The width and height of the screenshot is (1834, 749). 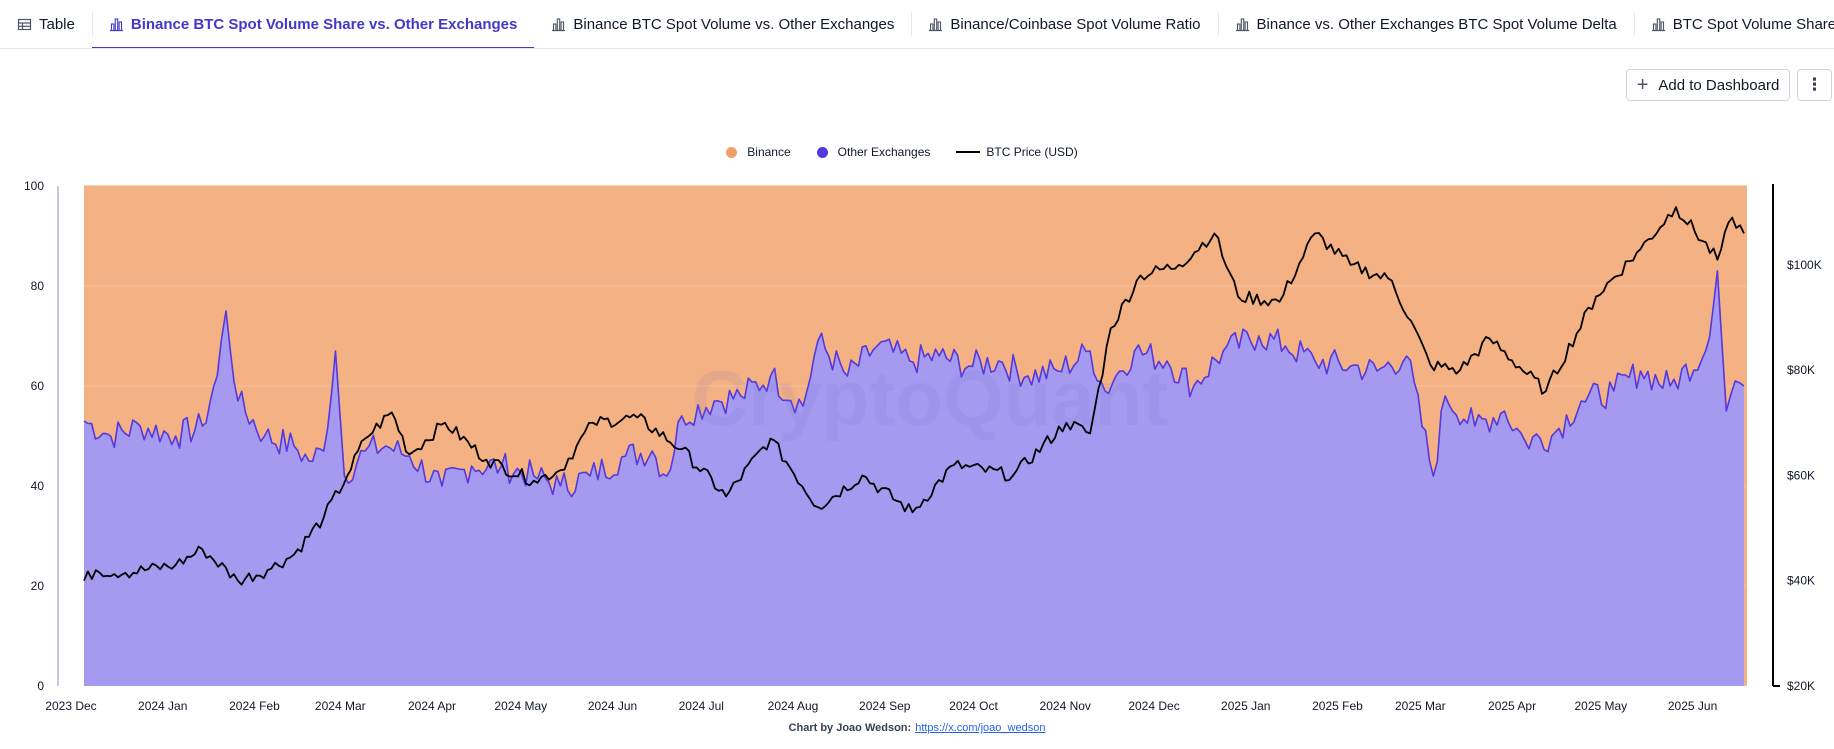 I want to click on tab-table: Table, so click(x=46, y=24).